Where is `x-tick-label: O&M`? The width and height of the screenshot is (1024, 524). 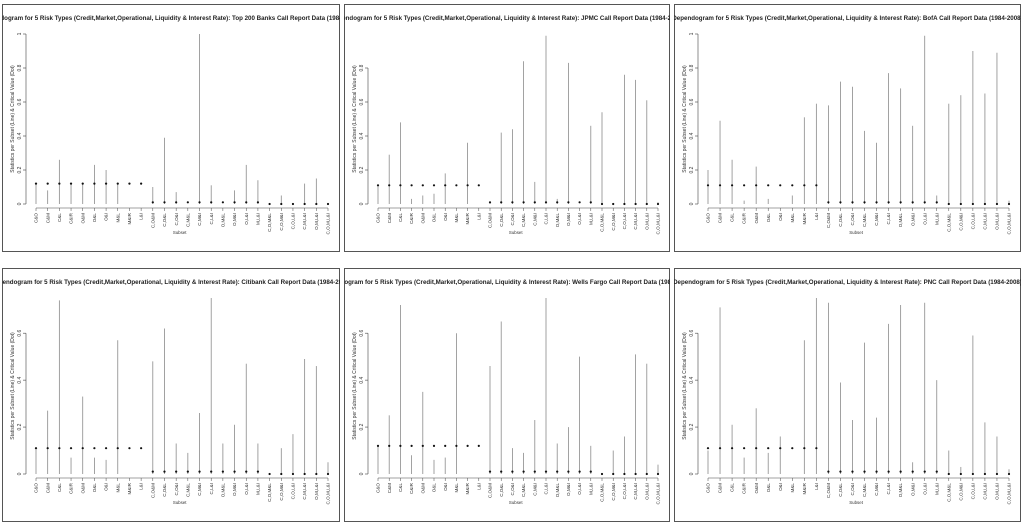
x-tick-label: O&M is located at coordinates (422, 218).